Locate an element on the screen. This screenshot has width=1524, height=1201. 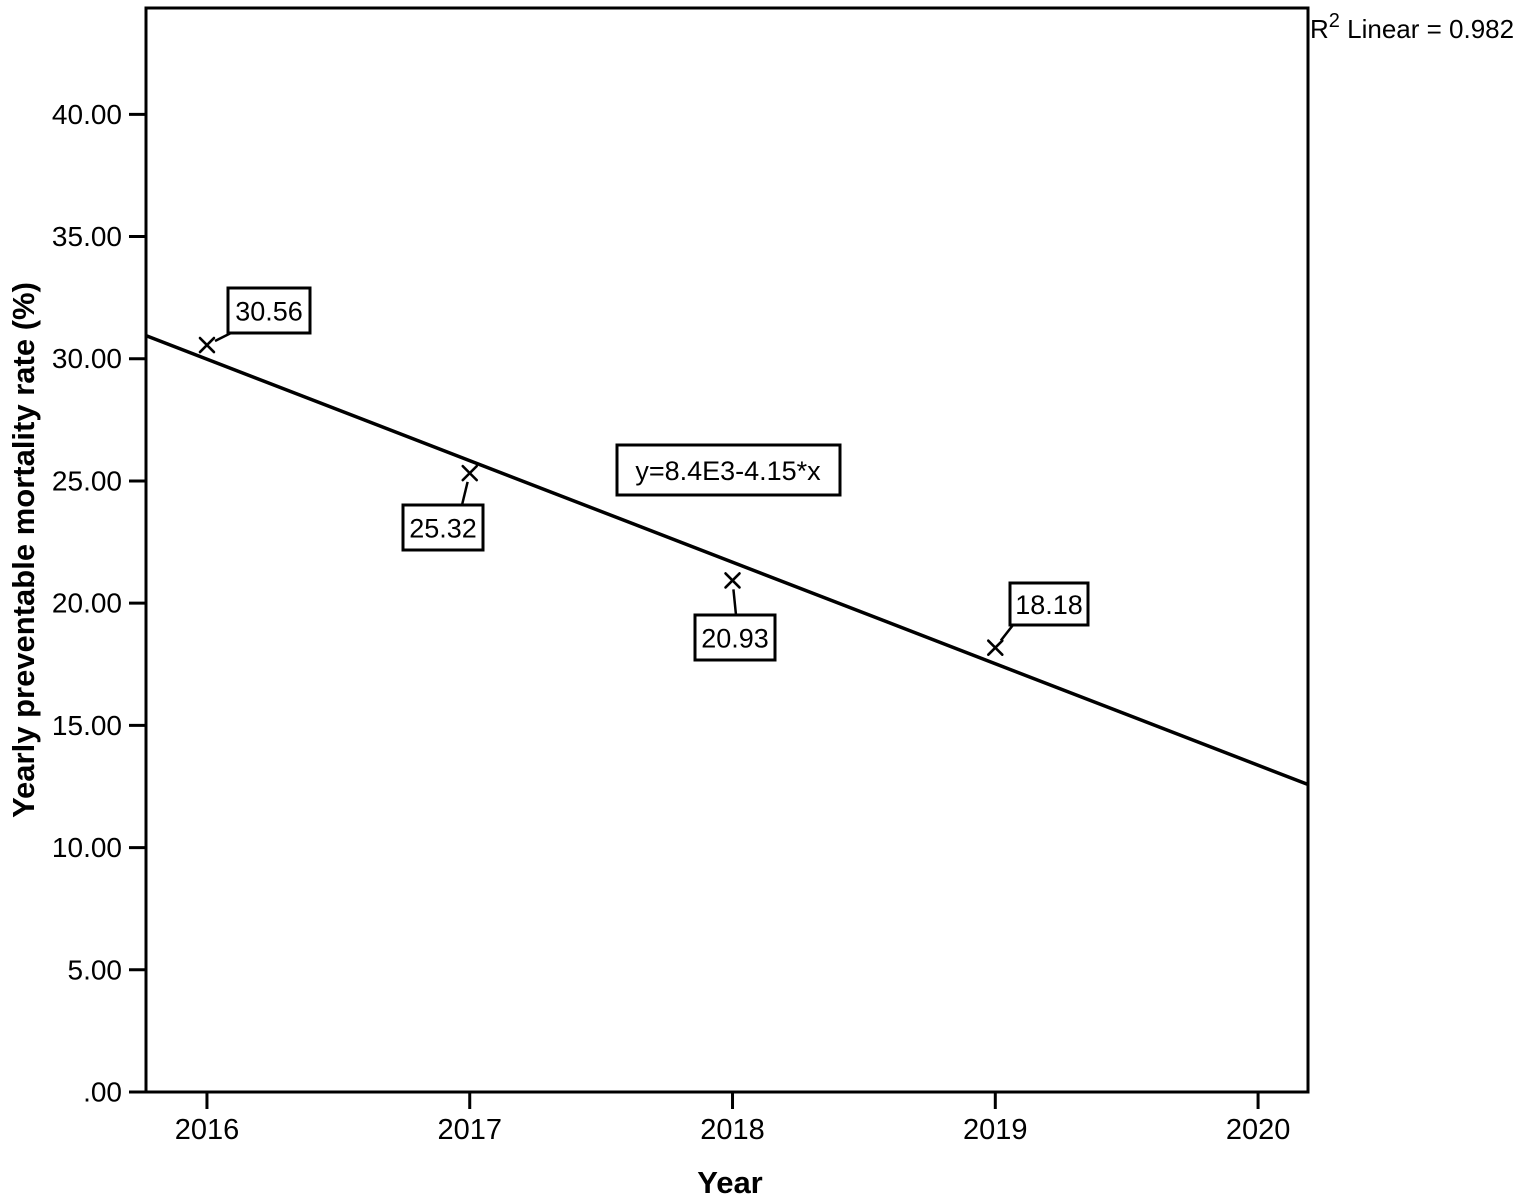
x-tick-label: 2020 is located at coordinates (1258, 1130).